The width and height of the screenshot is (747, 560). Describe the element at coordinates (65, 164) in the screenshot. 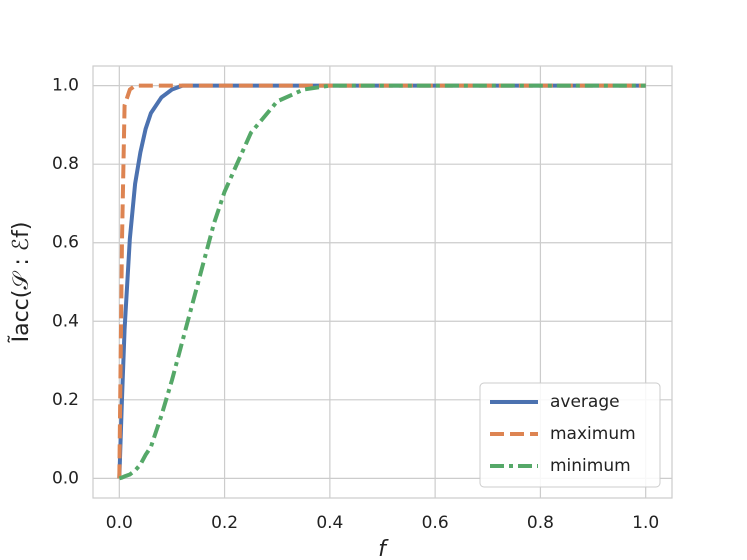

I see `y-tick-label: 0.8` at that location.